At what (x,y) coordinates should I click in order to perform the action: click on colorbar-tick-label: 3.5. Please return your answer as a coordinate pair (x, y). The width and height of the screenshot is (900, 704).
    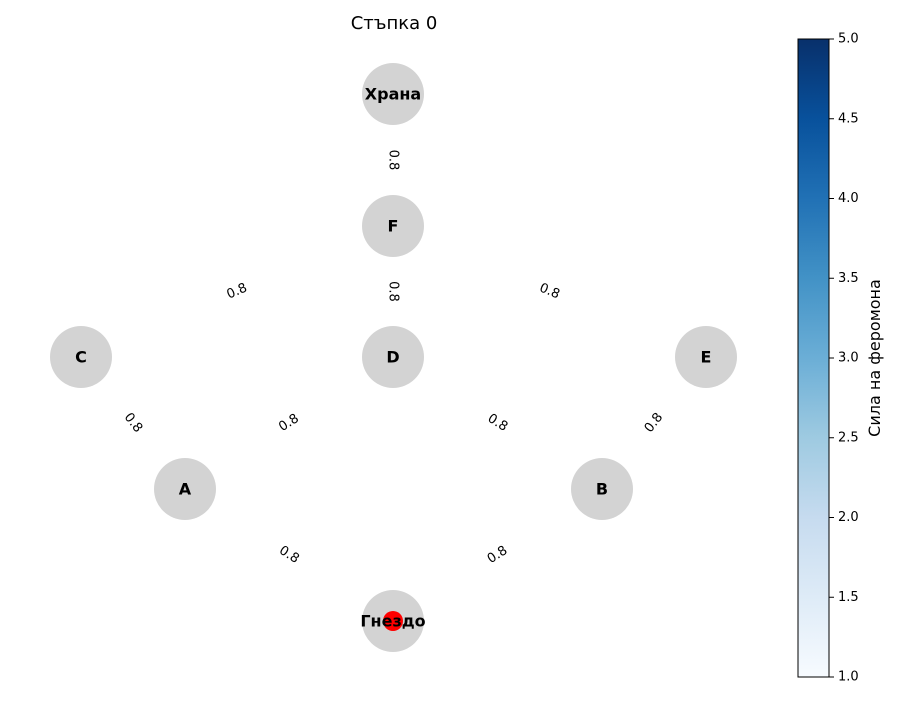
    Looking at the image, I should click on (848, 278).